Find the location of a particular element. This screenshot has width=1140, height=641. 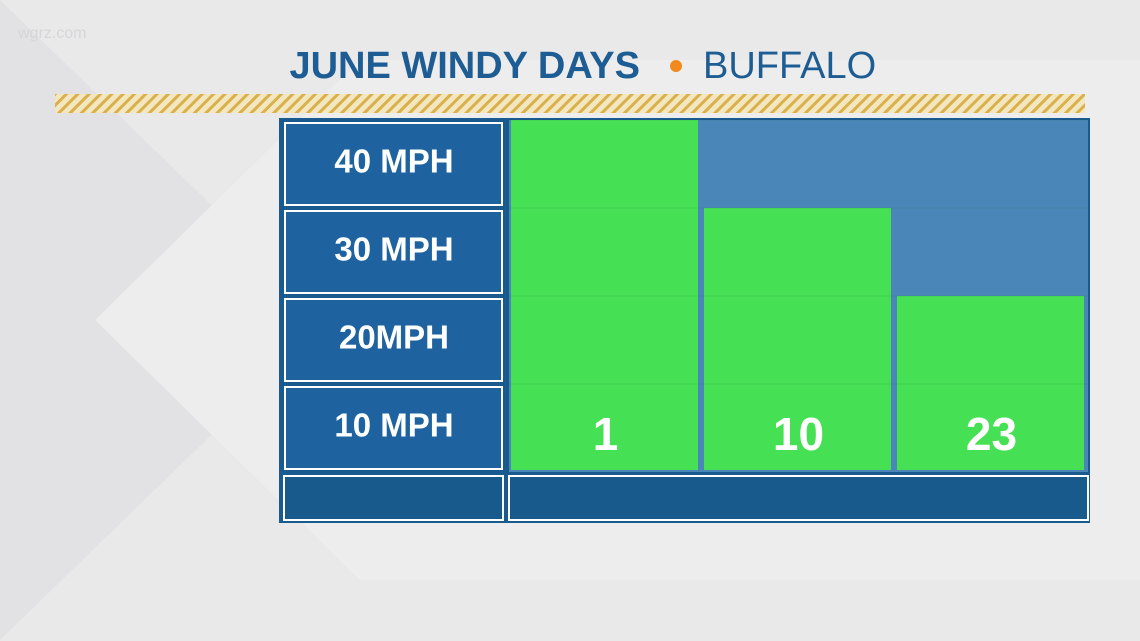

hatched-stripe is located at coordinates (570, 103).